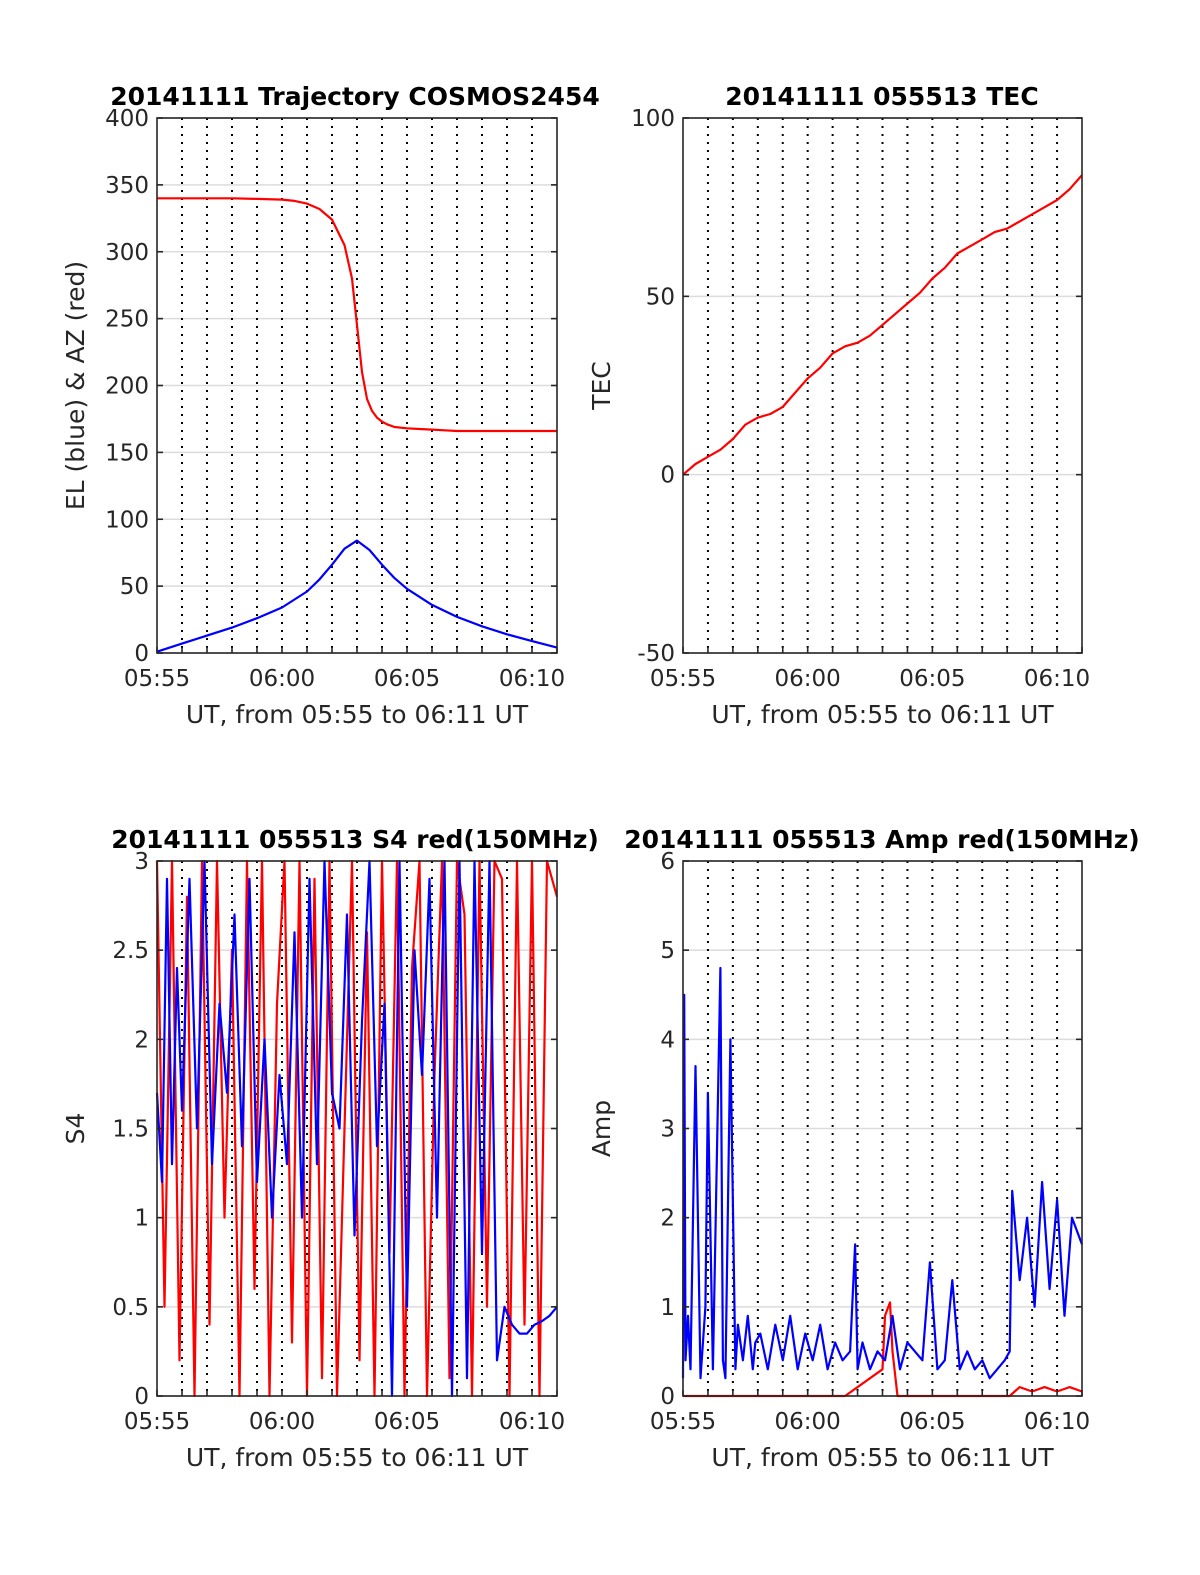  Describe the element at coordinates (656, 654) in the screenshot. I see `y-tick-label: -50` at that location.